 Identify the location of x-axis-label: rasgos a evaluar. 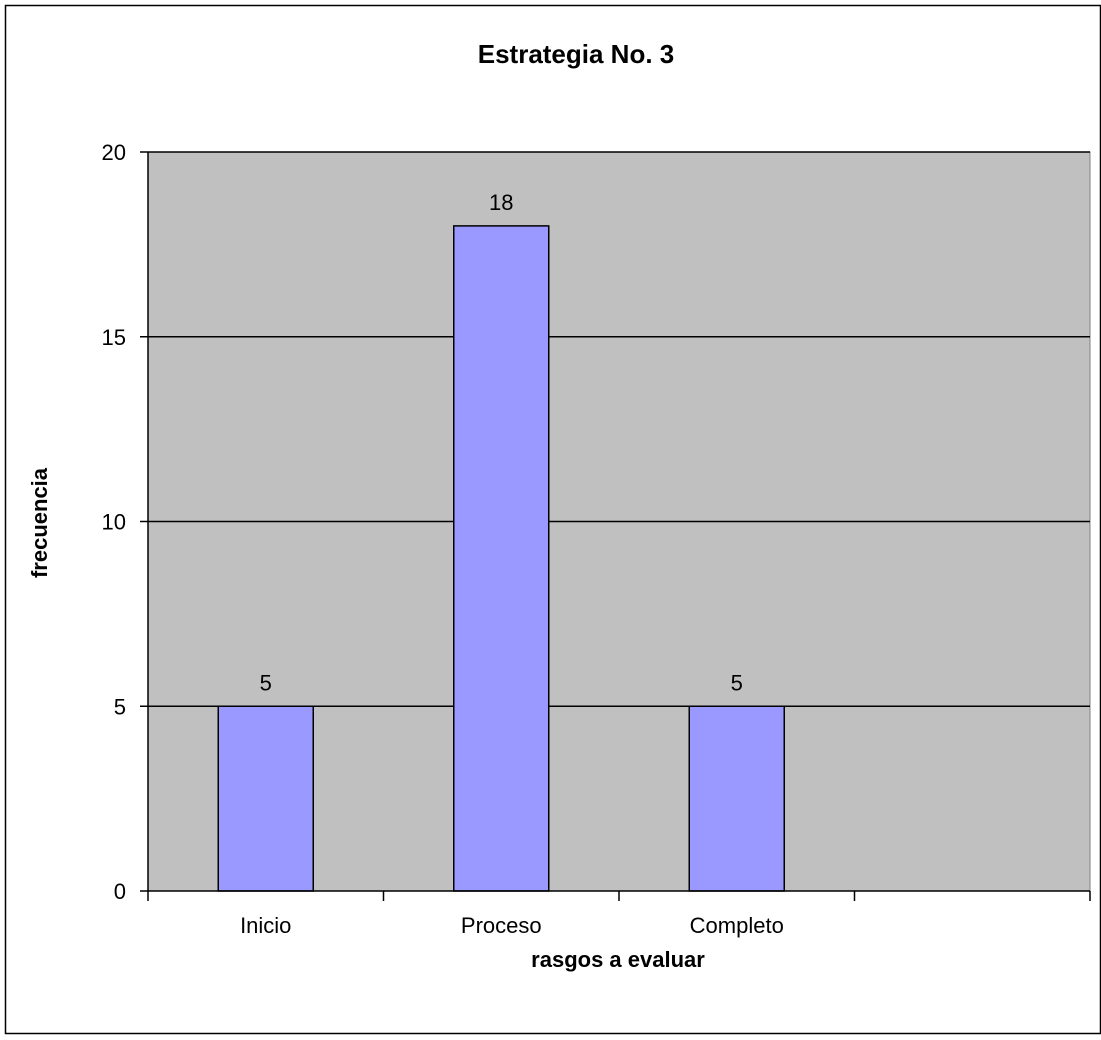
(618, 959).